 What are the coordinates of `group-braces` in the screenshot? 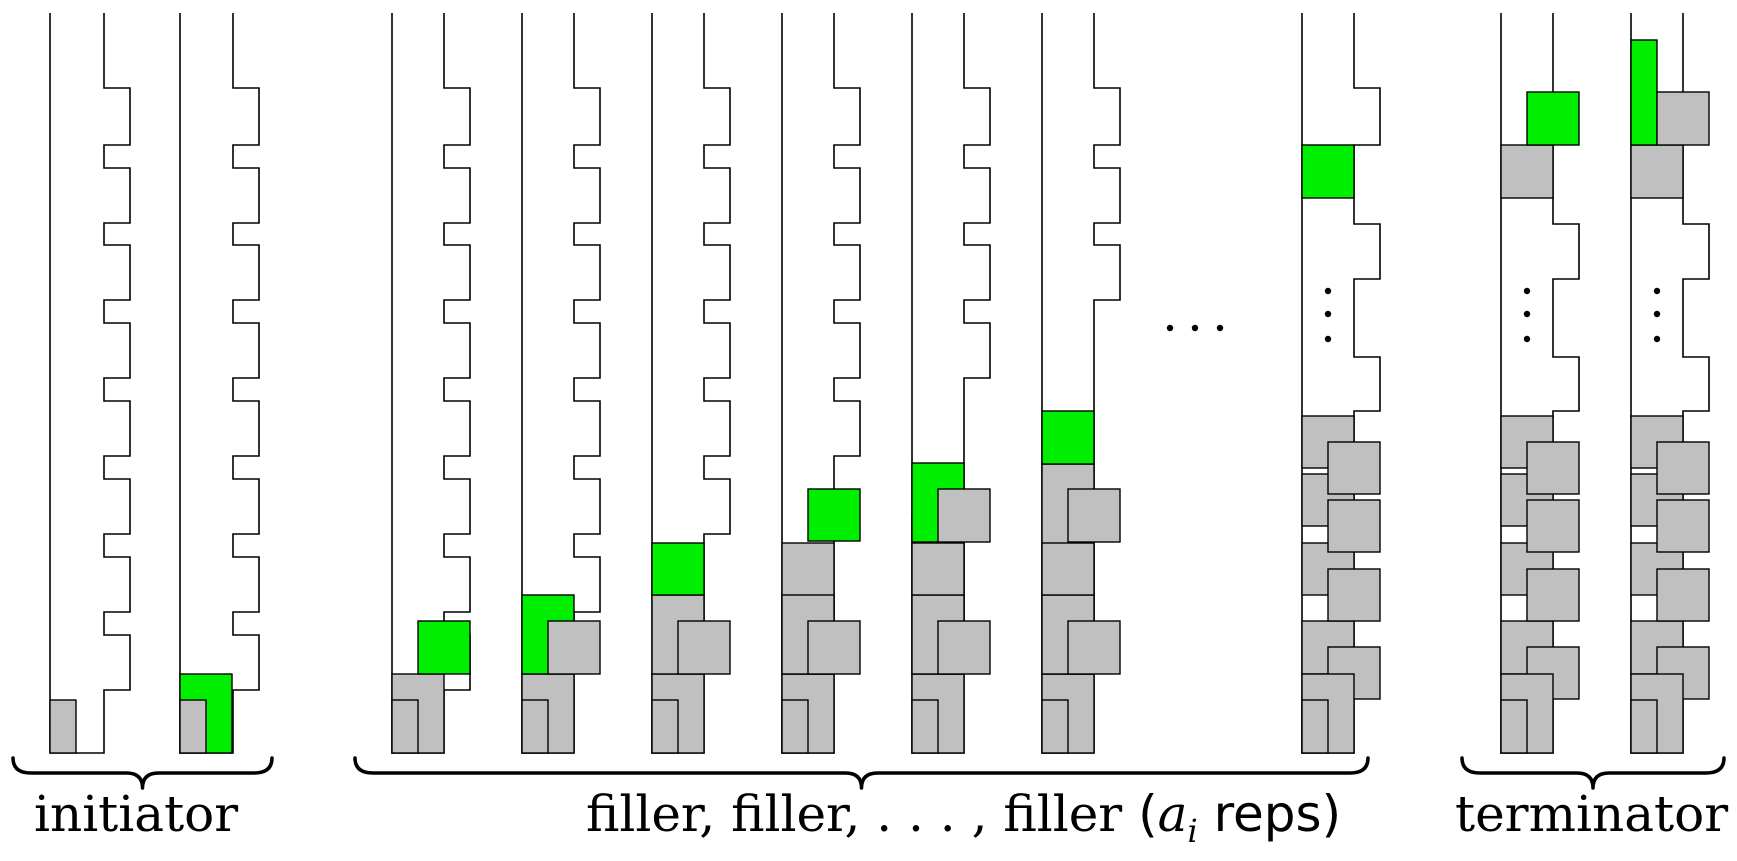 It's located at (868, 773).